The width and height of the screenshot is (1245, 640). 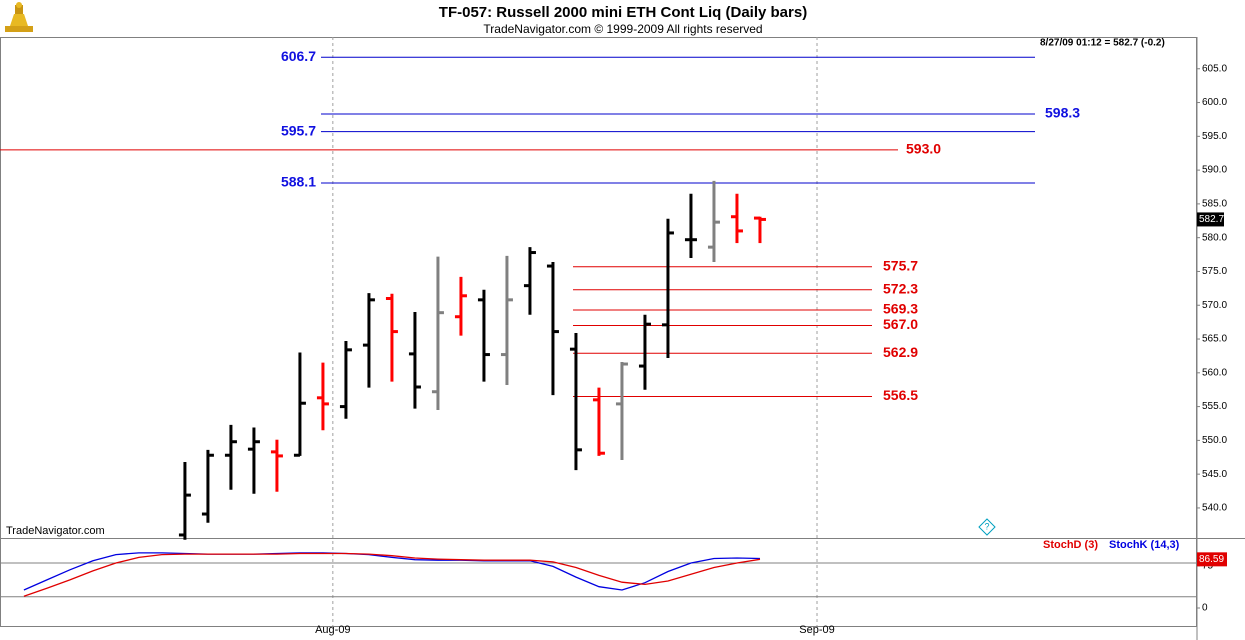 What do you see at coordinates (900, 352) in the screenshot?
I see `level-label: 562.9` at bounding box center [900, 352].